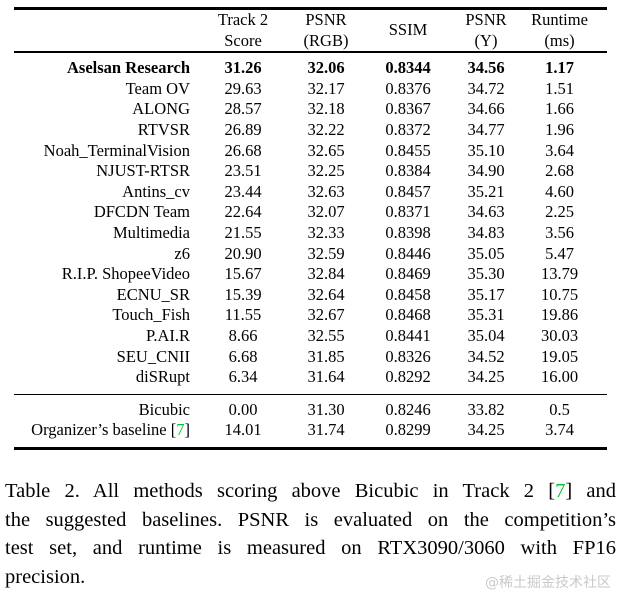  I want to click on value-cell: 31.74, so click(326, 430).